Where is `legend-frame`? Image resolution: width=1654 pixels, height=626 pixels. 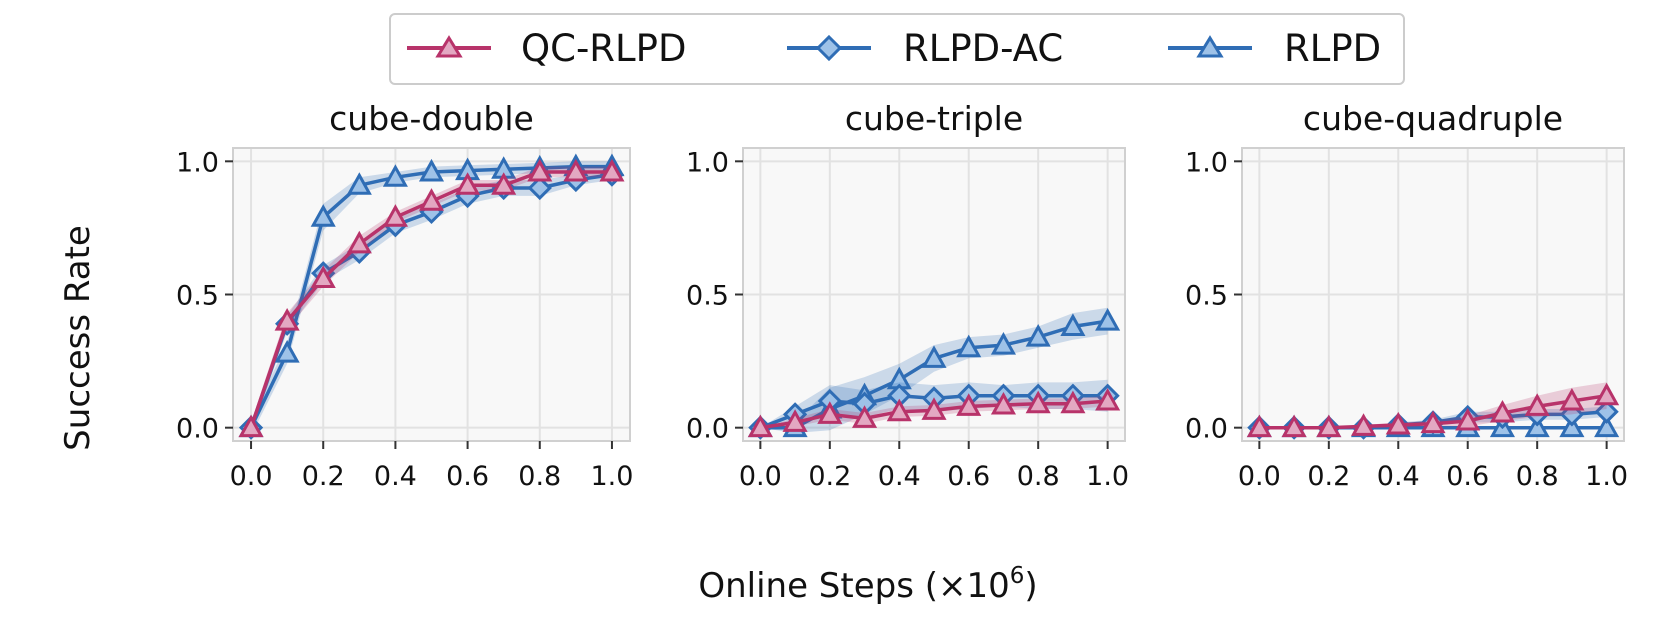
legend-frame is located at coordinates (897, 49).